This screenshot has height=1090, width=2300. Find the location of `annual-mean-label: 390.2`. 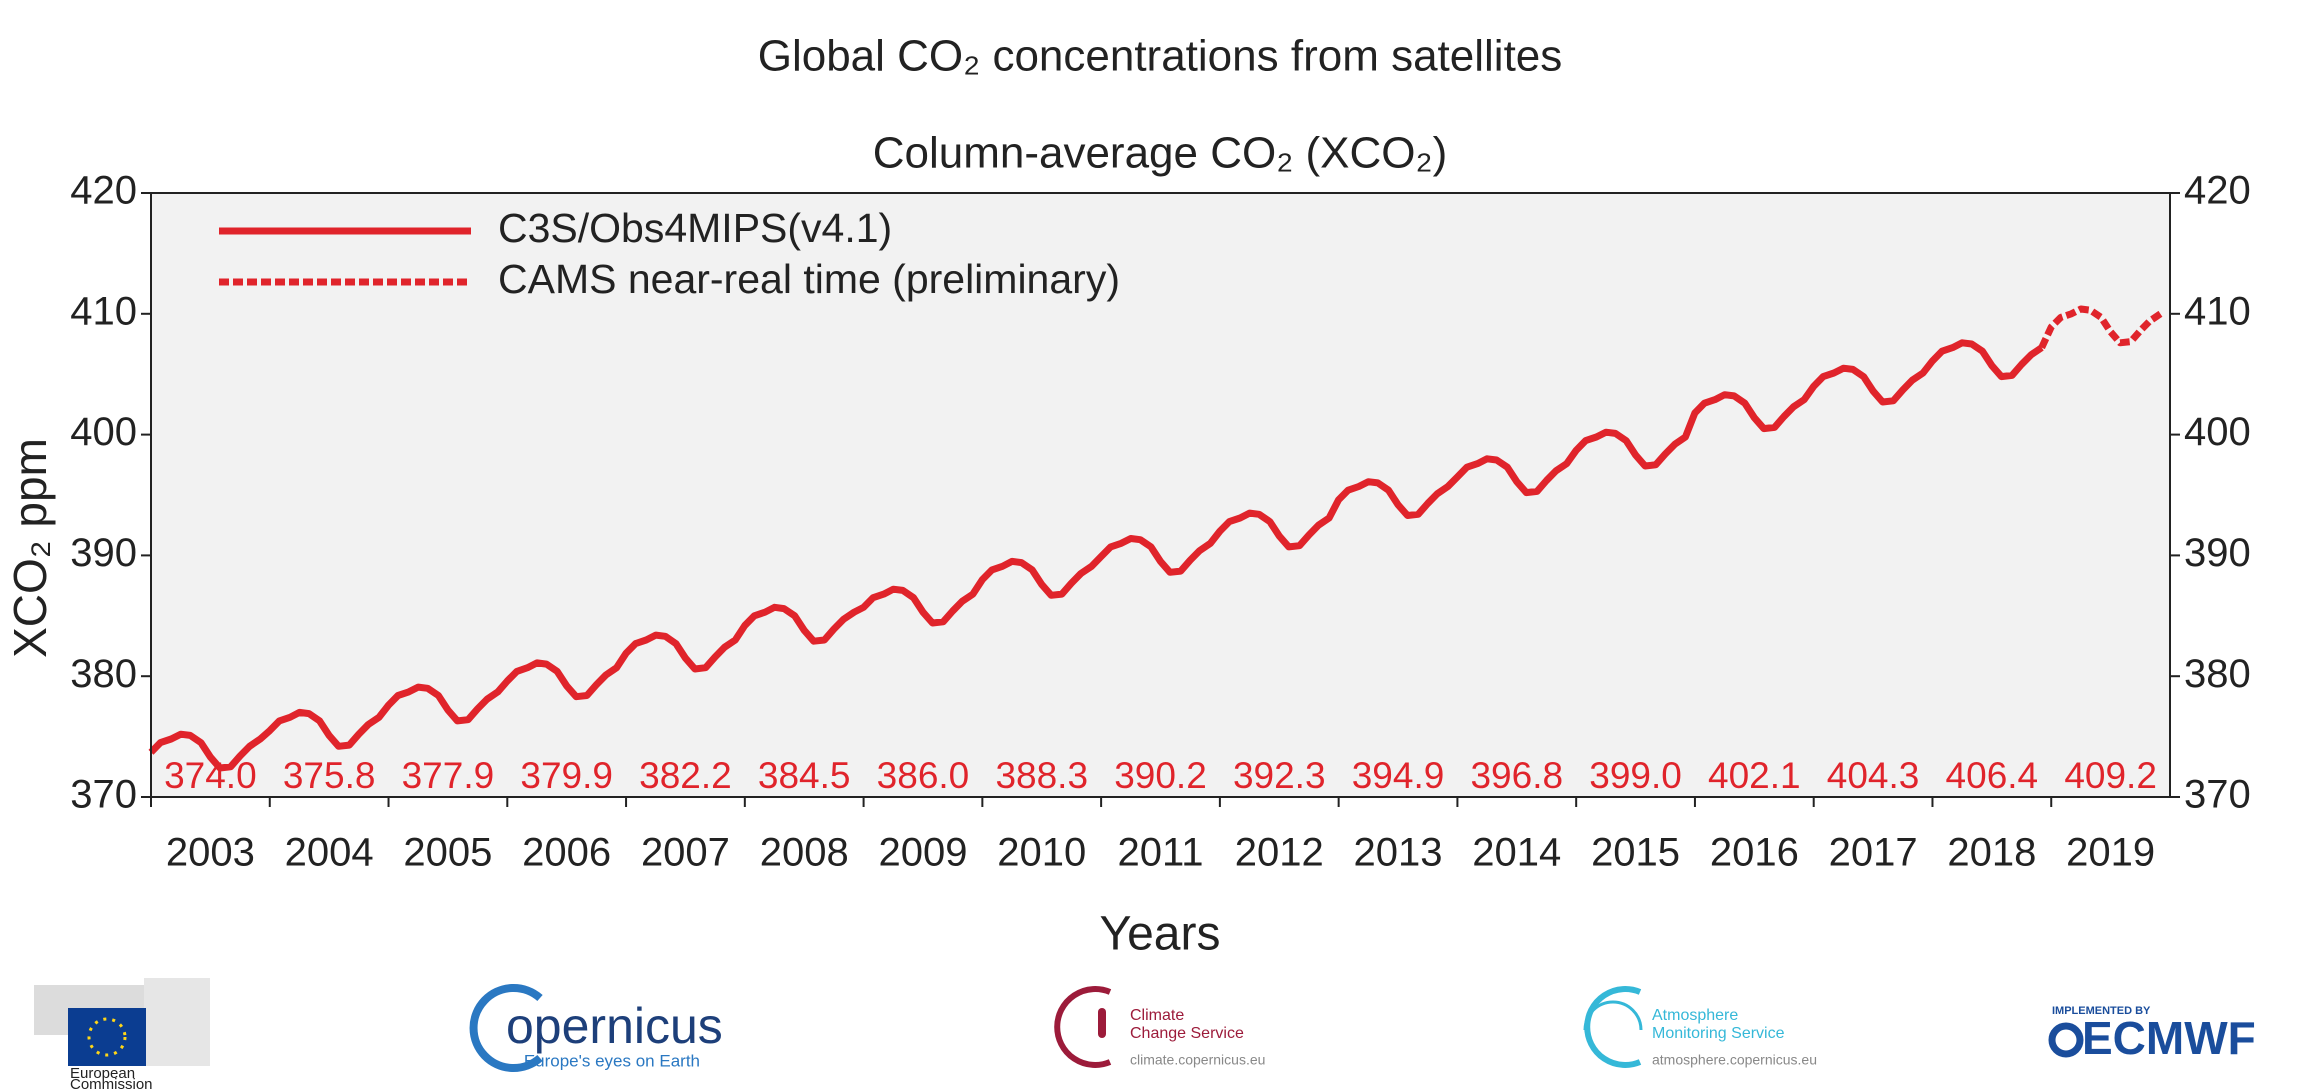

annual-mean-label: 390.2 is located at coordinates (1160, 775).